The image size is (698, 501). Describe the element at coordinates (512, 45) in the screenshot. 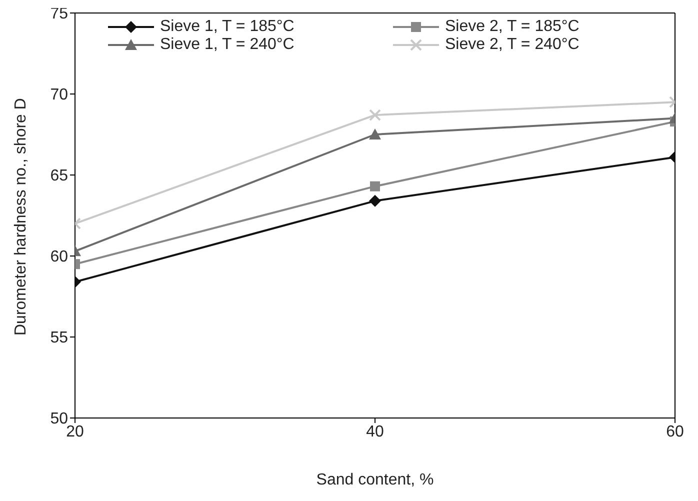

I see `legend-label: Sieve 2, T = 240°C` at that location.